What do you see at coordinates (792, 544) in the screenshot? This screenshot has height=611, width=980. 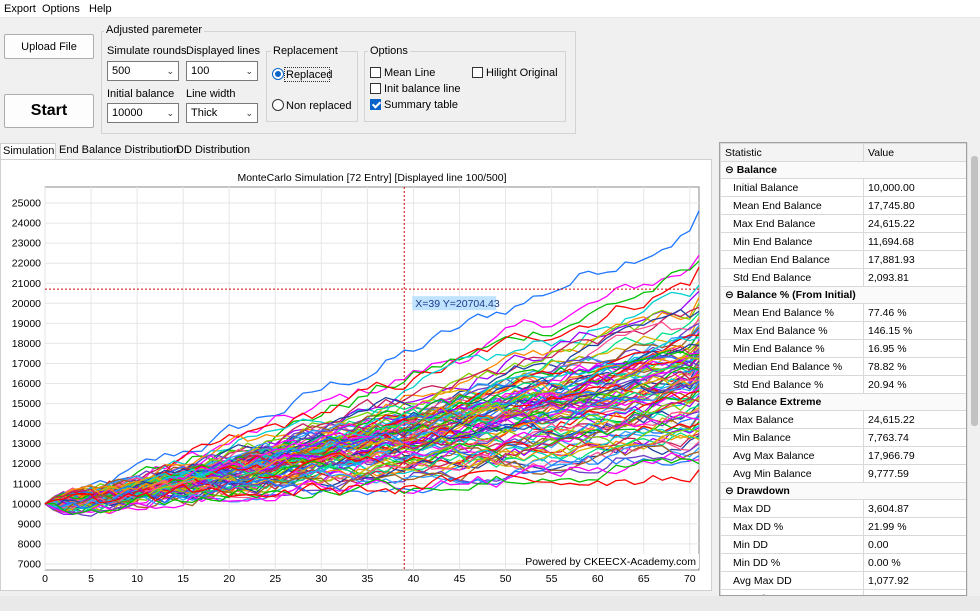 I see `statistic-name: Min DD` at bounding box center [792, 544].